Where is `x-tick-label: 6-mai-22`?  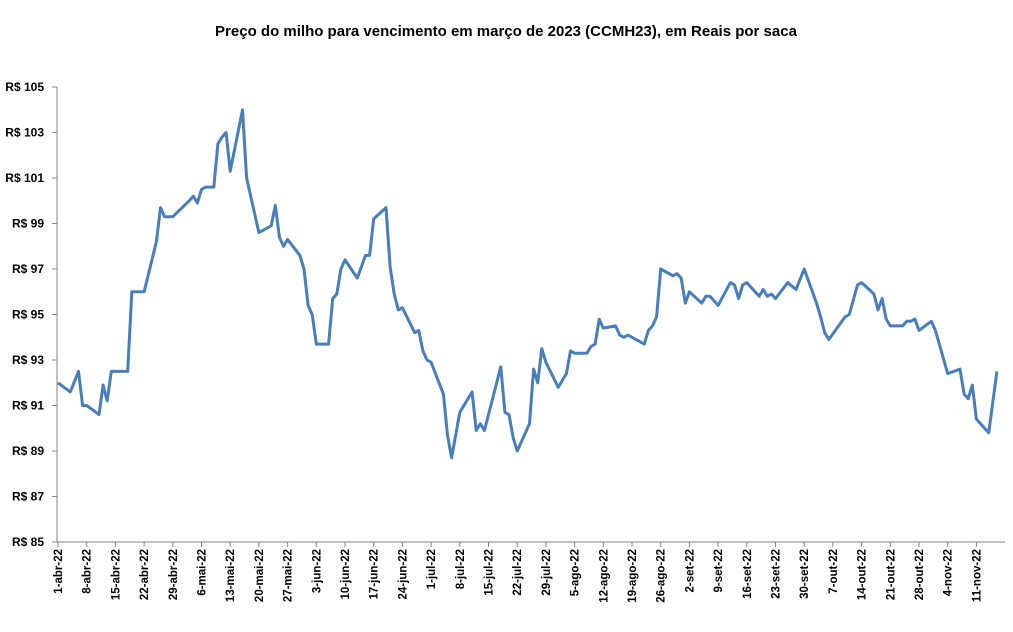
x-tick-label: 6-mai-22 is located at coordinates (203, 572).